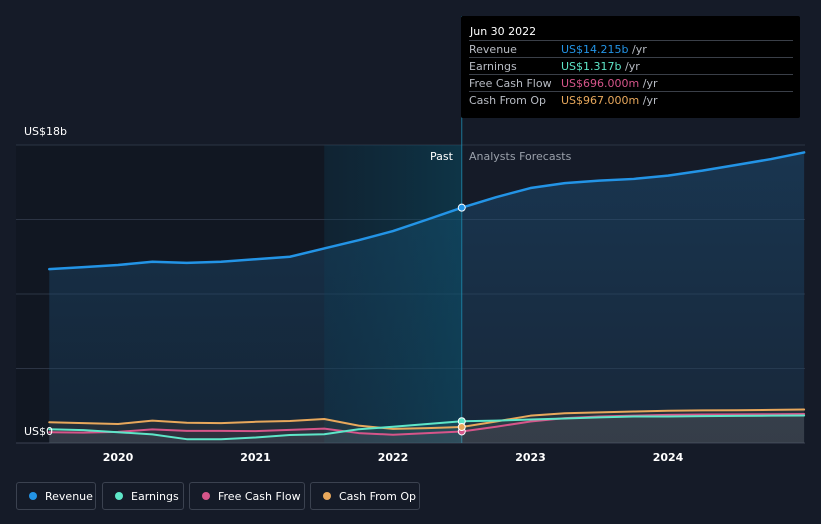 Image resolution: width=821 pixels, height=524 pixels. What do you see at coordinates (604, 49) in the screenshot?
I see `tooltip-value: US$14.215b /yr` at bounding box center [604, 49].